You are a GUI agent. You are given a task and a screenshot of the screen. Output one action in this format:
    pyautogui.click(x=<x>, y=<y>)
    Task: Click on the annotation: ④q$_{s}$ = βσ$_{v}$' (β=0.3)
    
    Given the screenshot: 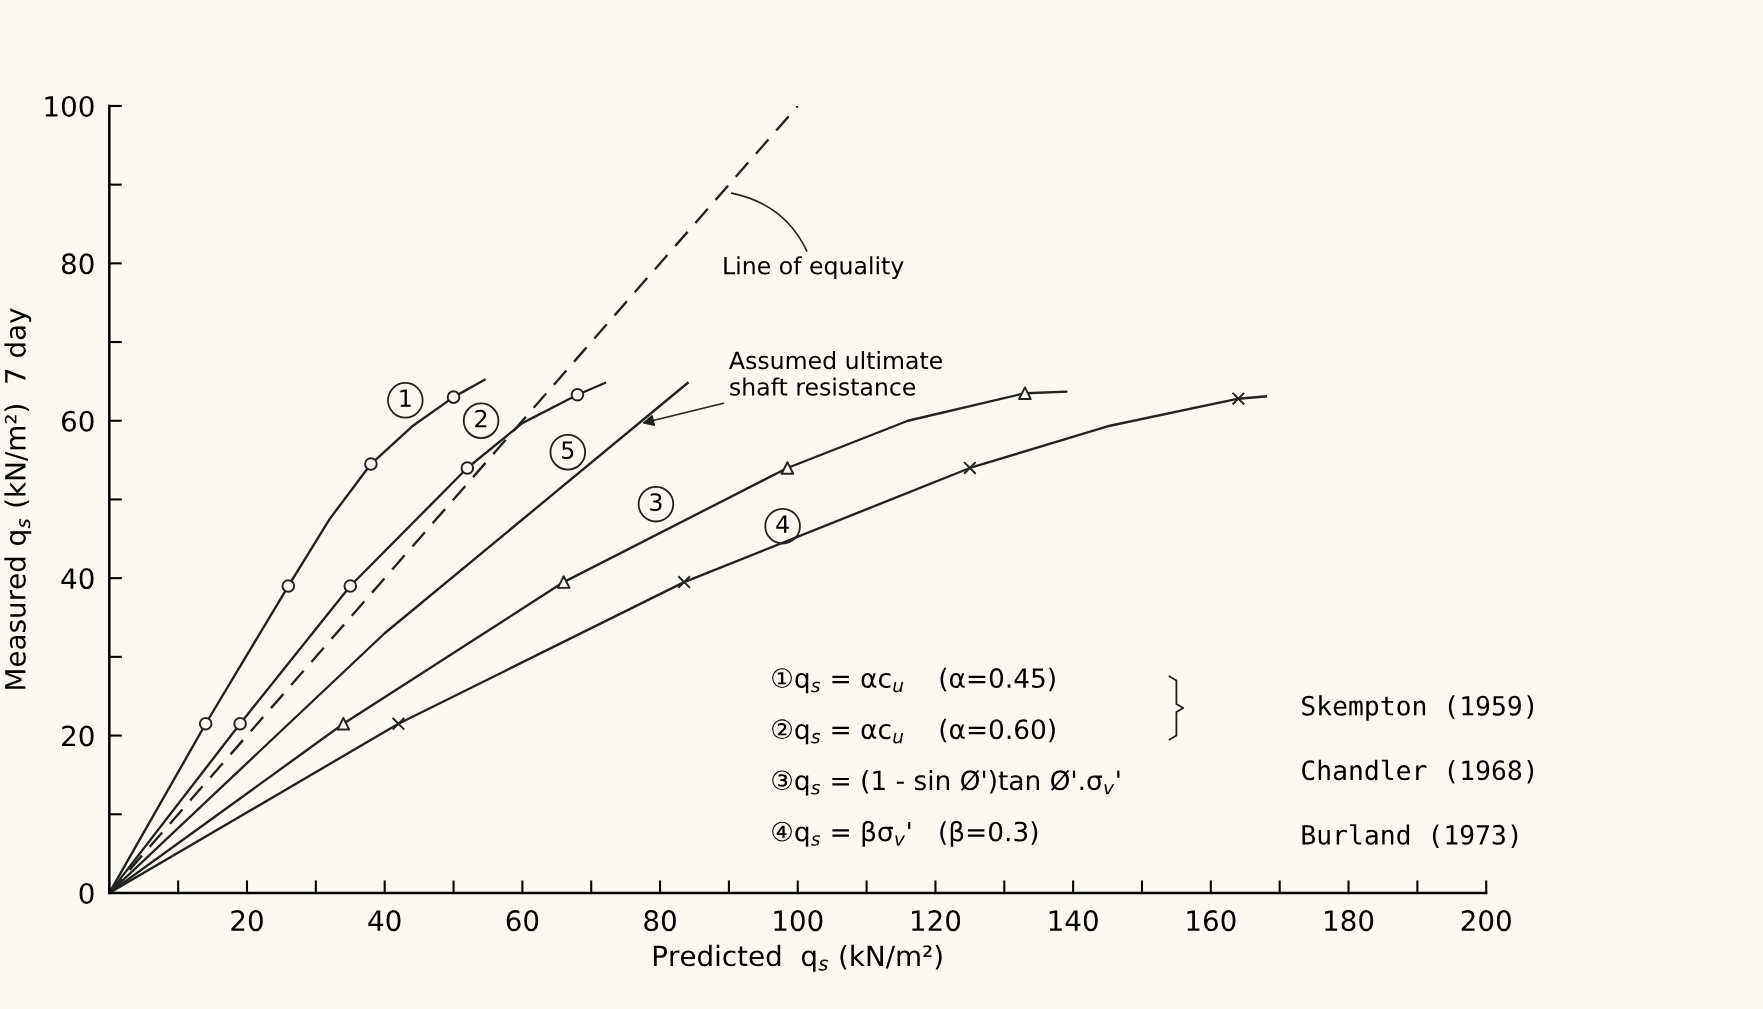 What is the action you would take?
    pyautogui.click(x=905, y=834)
    